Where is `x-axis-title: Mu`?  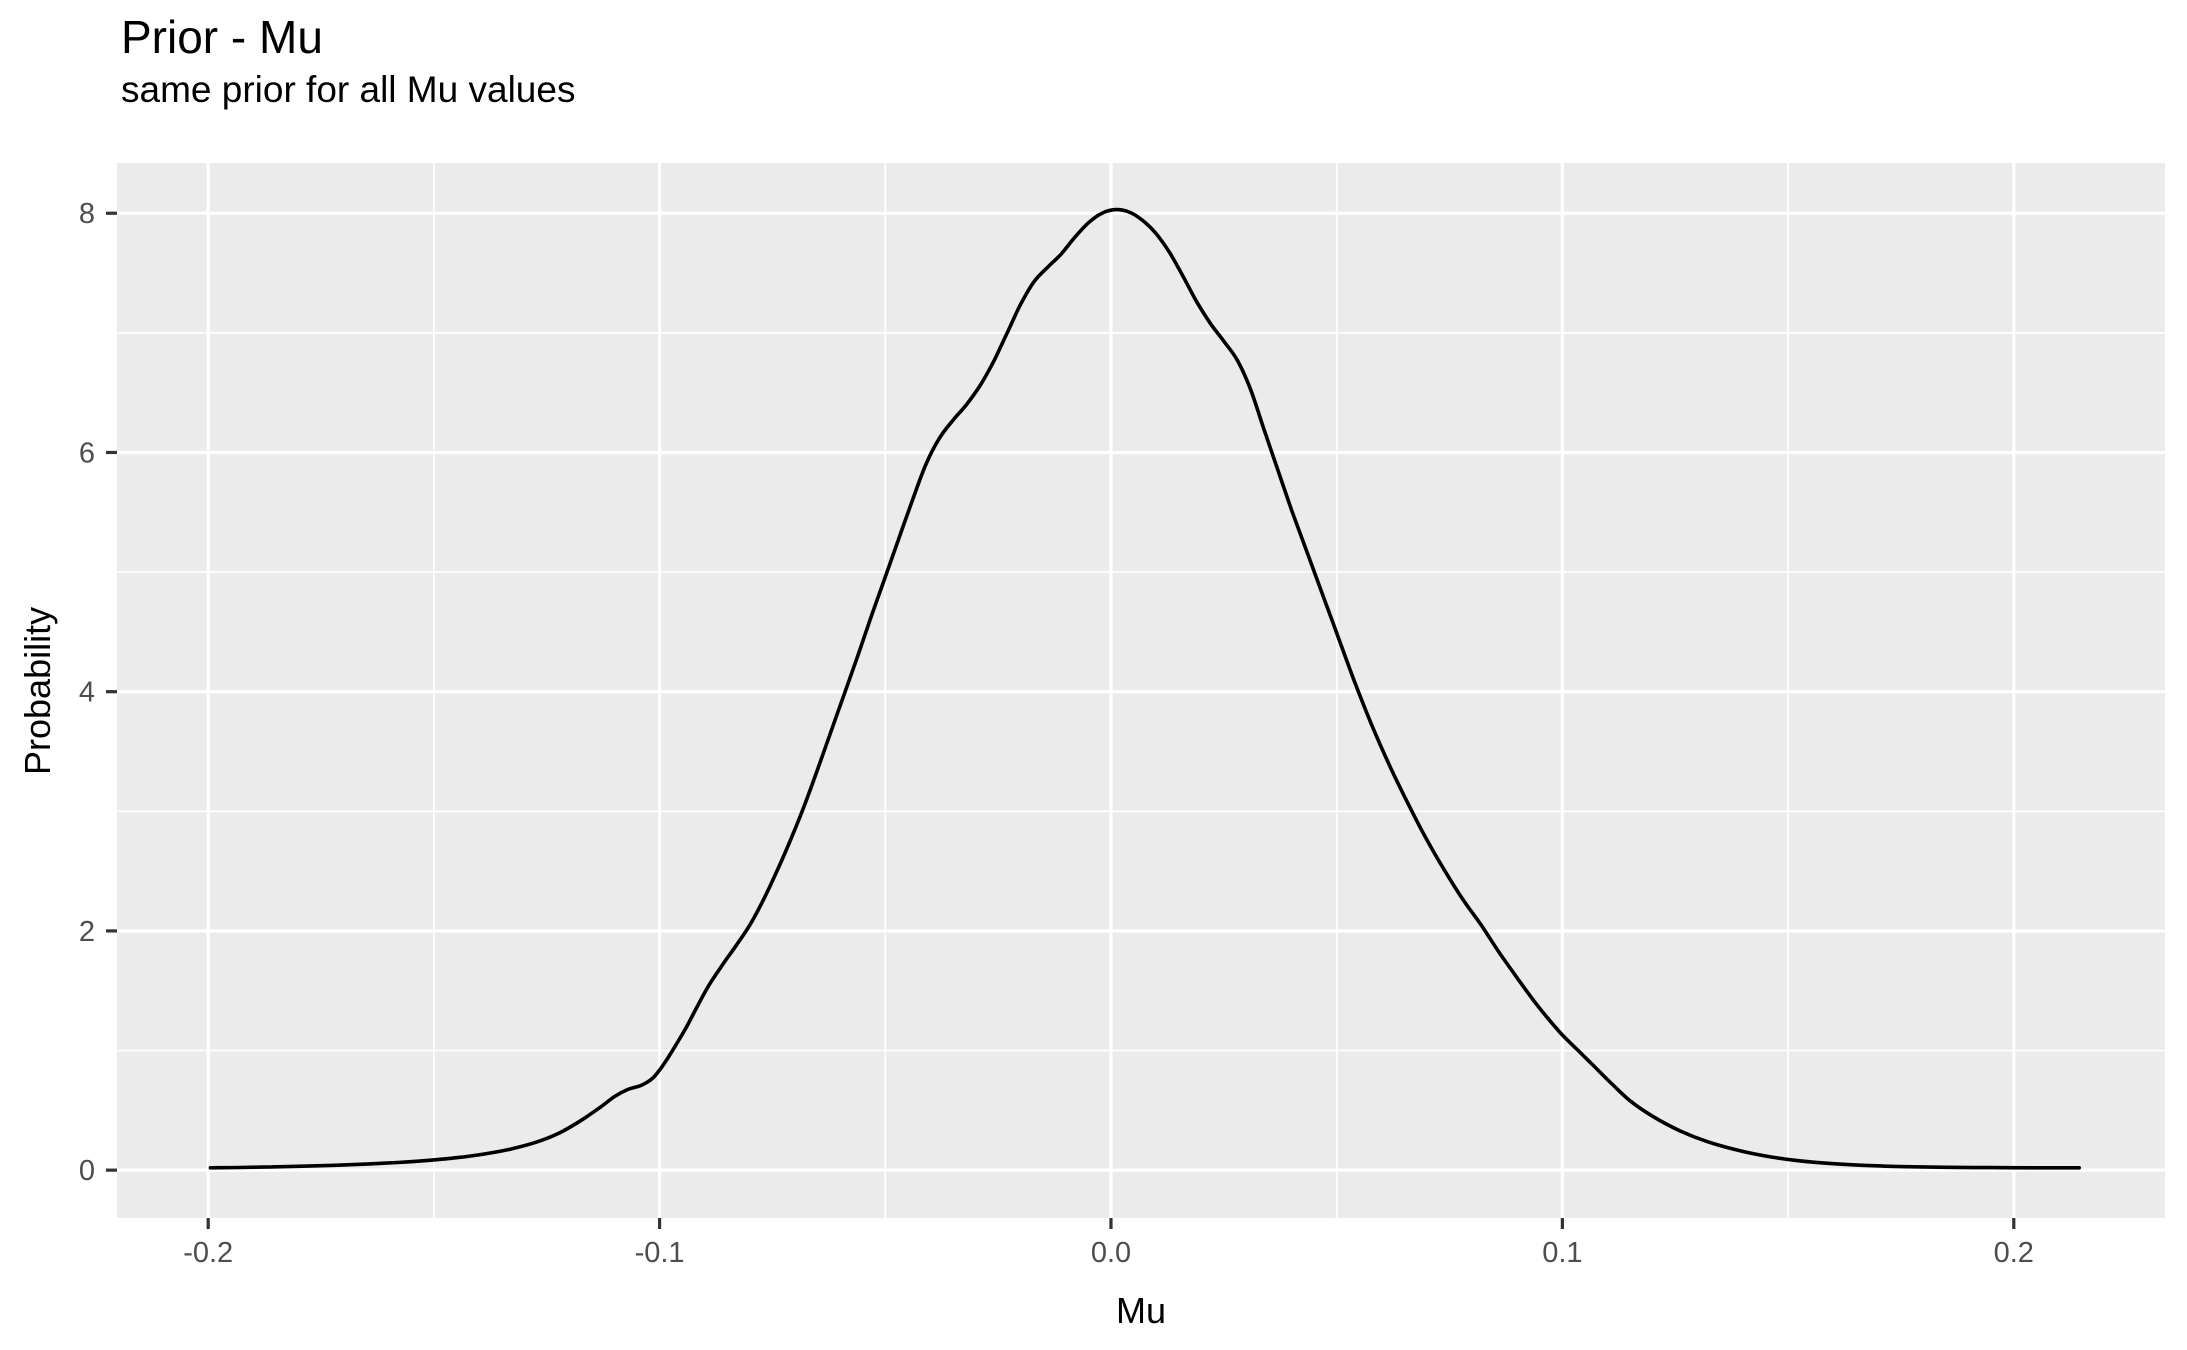
x-axis-title: Mu is located at coordinates (1140, 1310).